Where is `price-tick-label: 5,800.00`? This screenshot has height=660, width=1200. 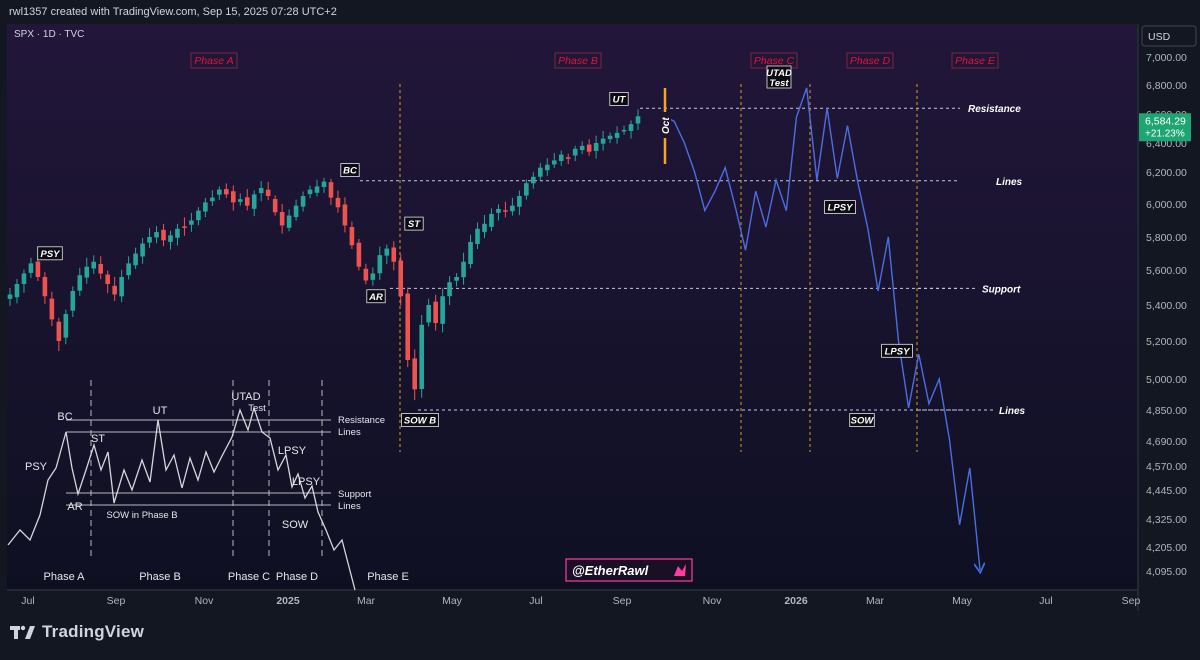
price-tick-label: 5,800.00 is located at coordinates (1166, 238).